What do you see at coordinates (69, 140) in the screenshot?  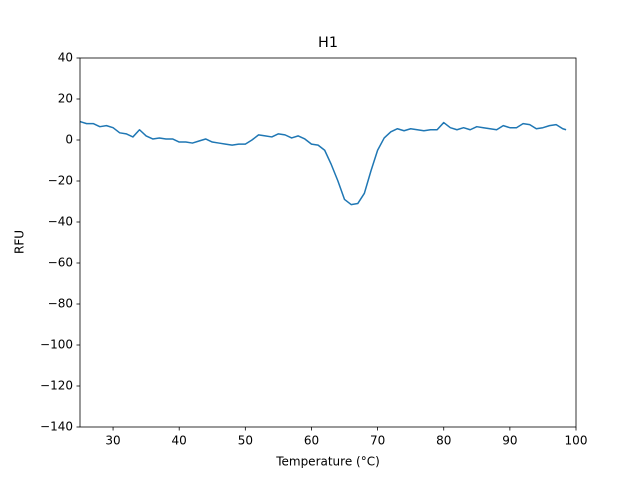 I see `y-tick-label: 0` at bounding box center [69, 140].